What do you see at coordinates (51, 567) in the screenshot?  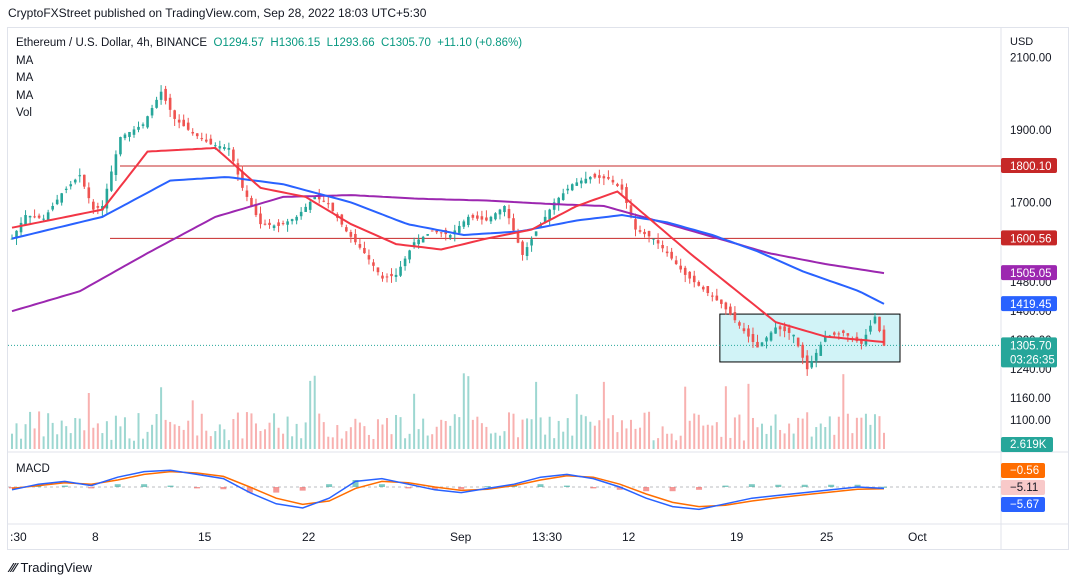 I see `tradingview-logo: ⁄⁄⁄ TradingView` at bounding box center [51, 567].